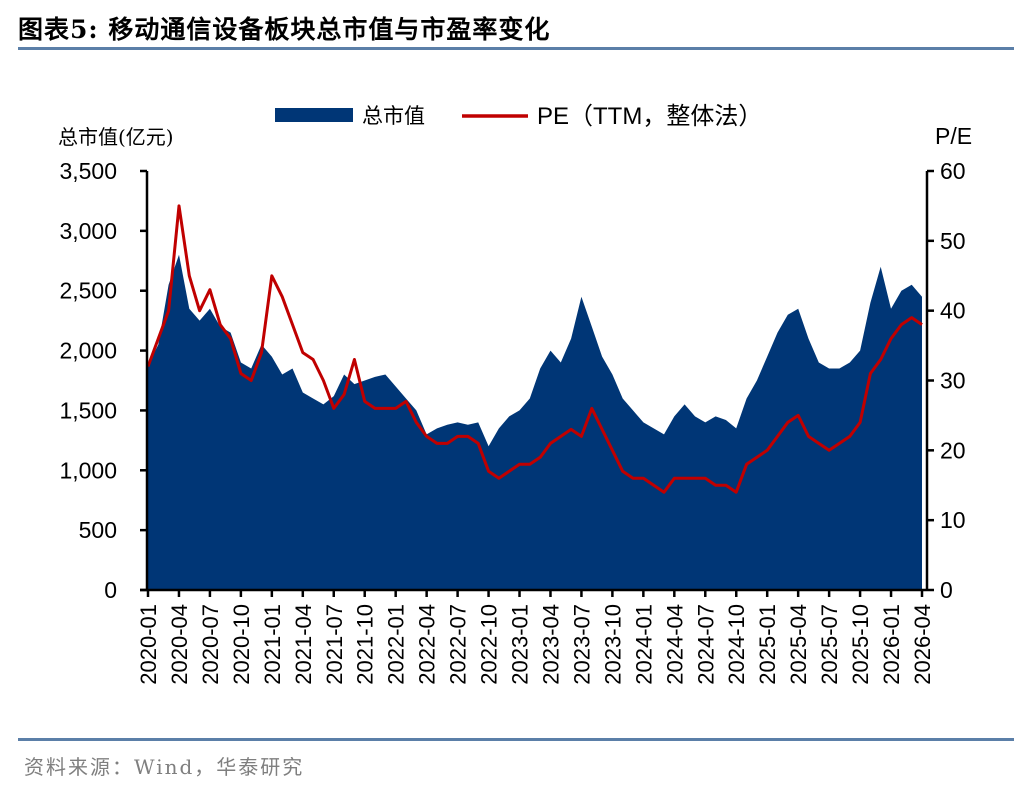 This screenshot has width=1036, height=792. I want to click on left-tick-label: 3,000, so click(88, 231).